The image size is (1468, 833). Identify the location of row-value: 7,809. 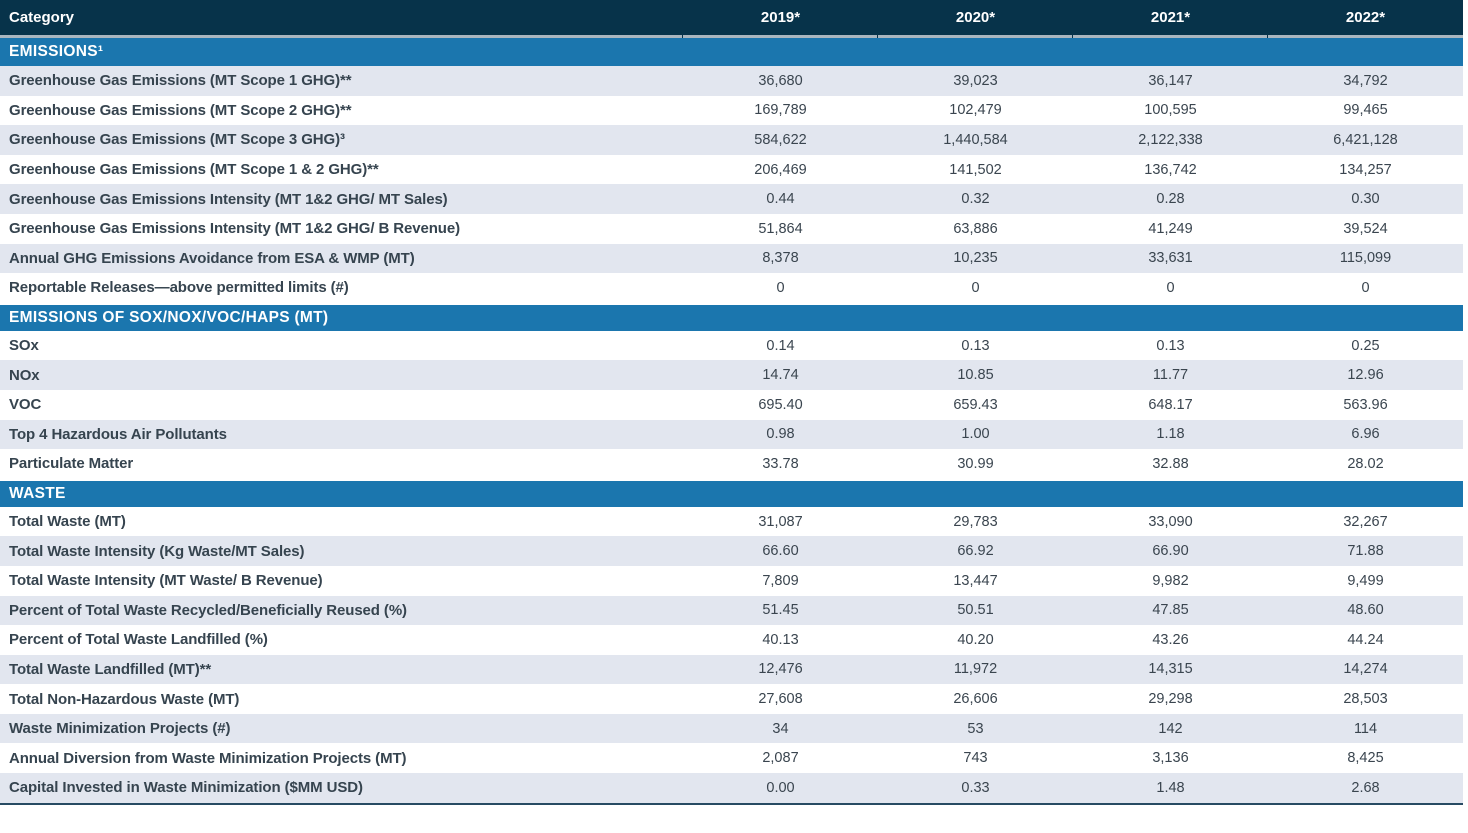
(780, 580).